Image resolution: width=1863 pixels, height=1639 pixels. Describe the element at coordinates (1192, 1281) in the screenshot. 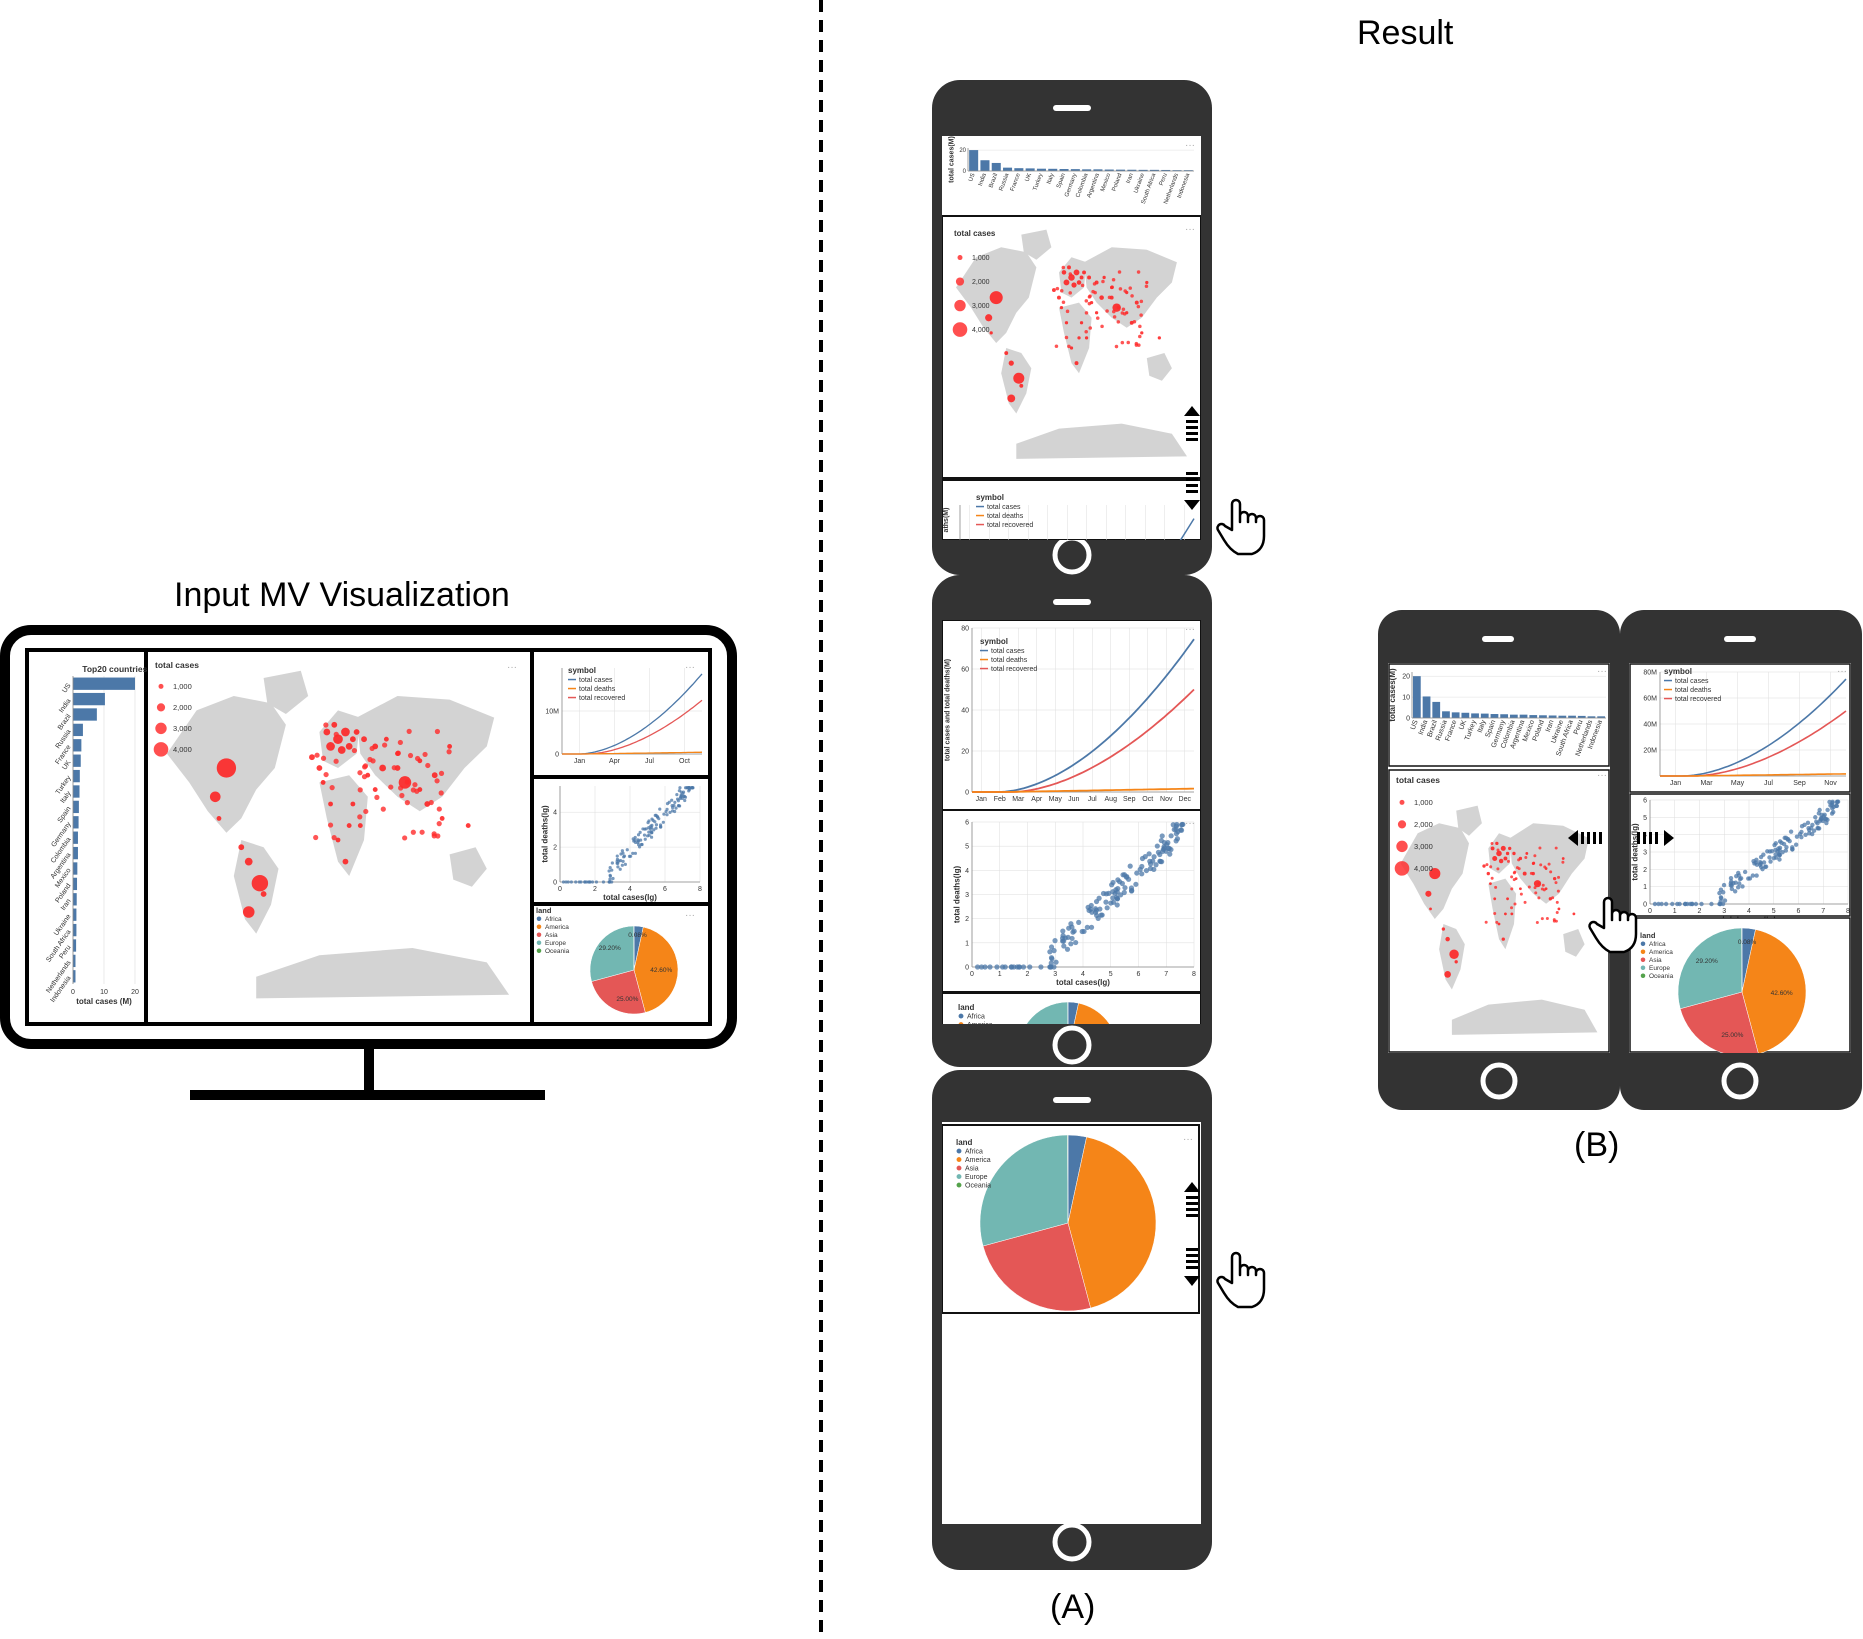

I see `arrow-down-icon` at that location.